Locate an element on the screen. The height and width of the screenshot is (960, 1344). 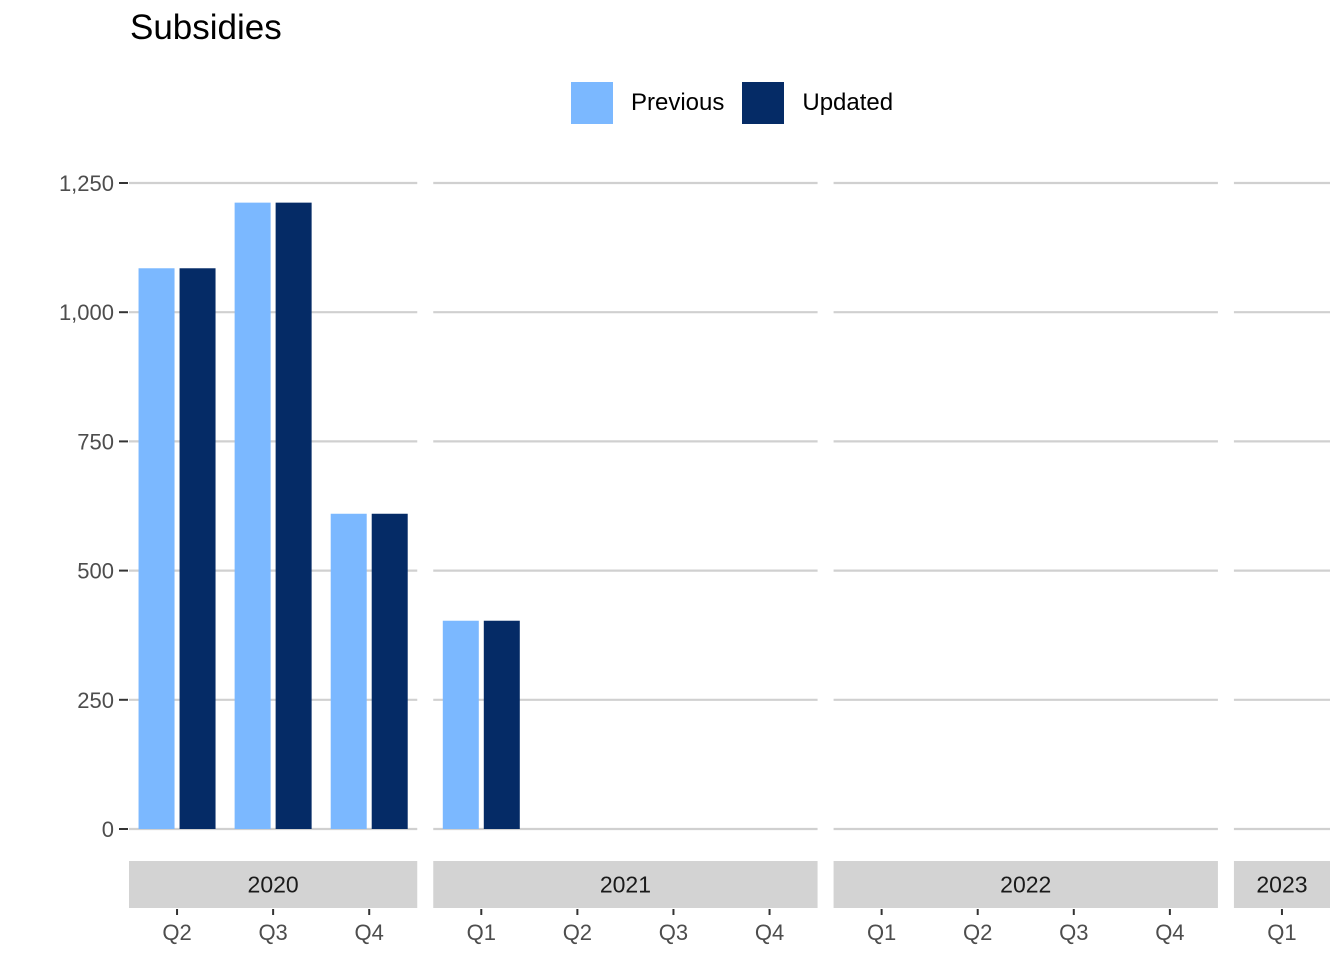
y-tick-label: 0 is located at coordinates (108, 829).